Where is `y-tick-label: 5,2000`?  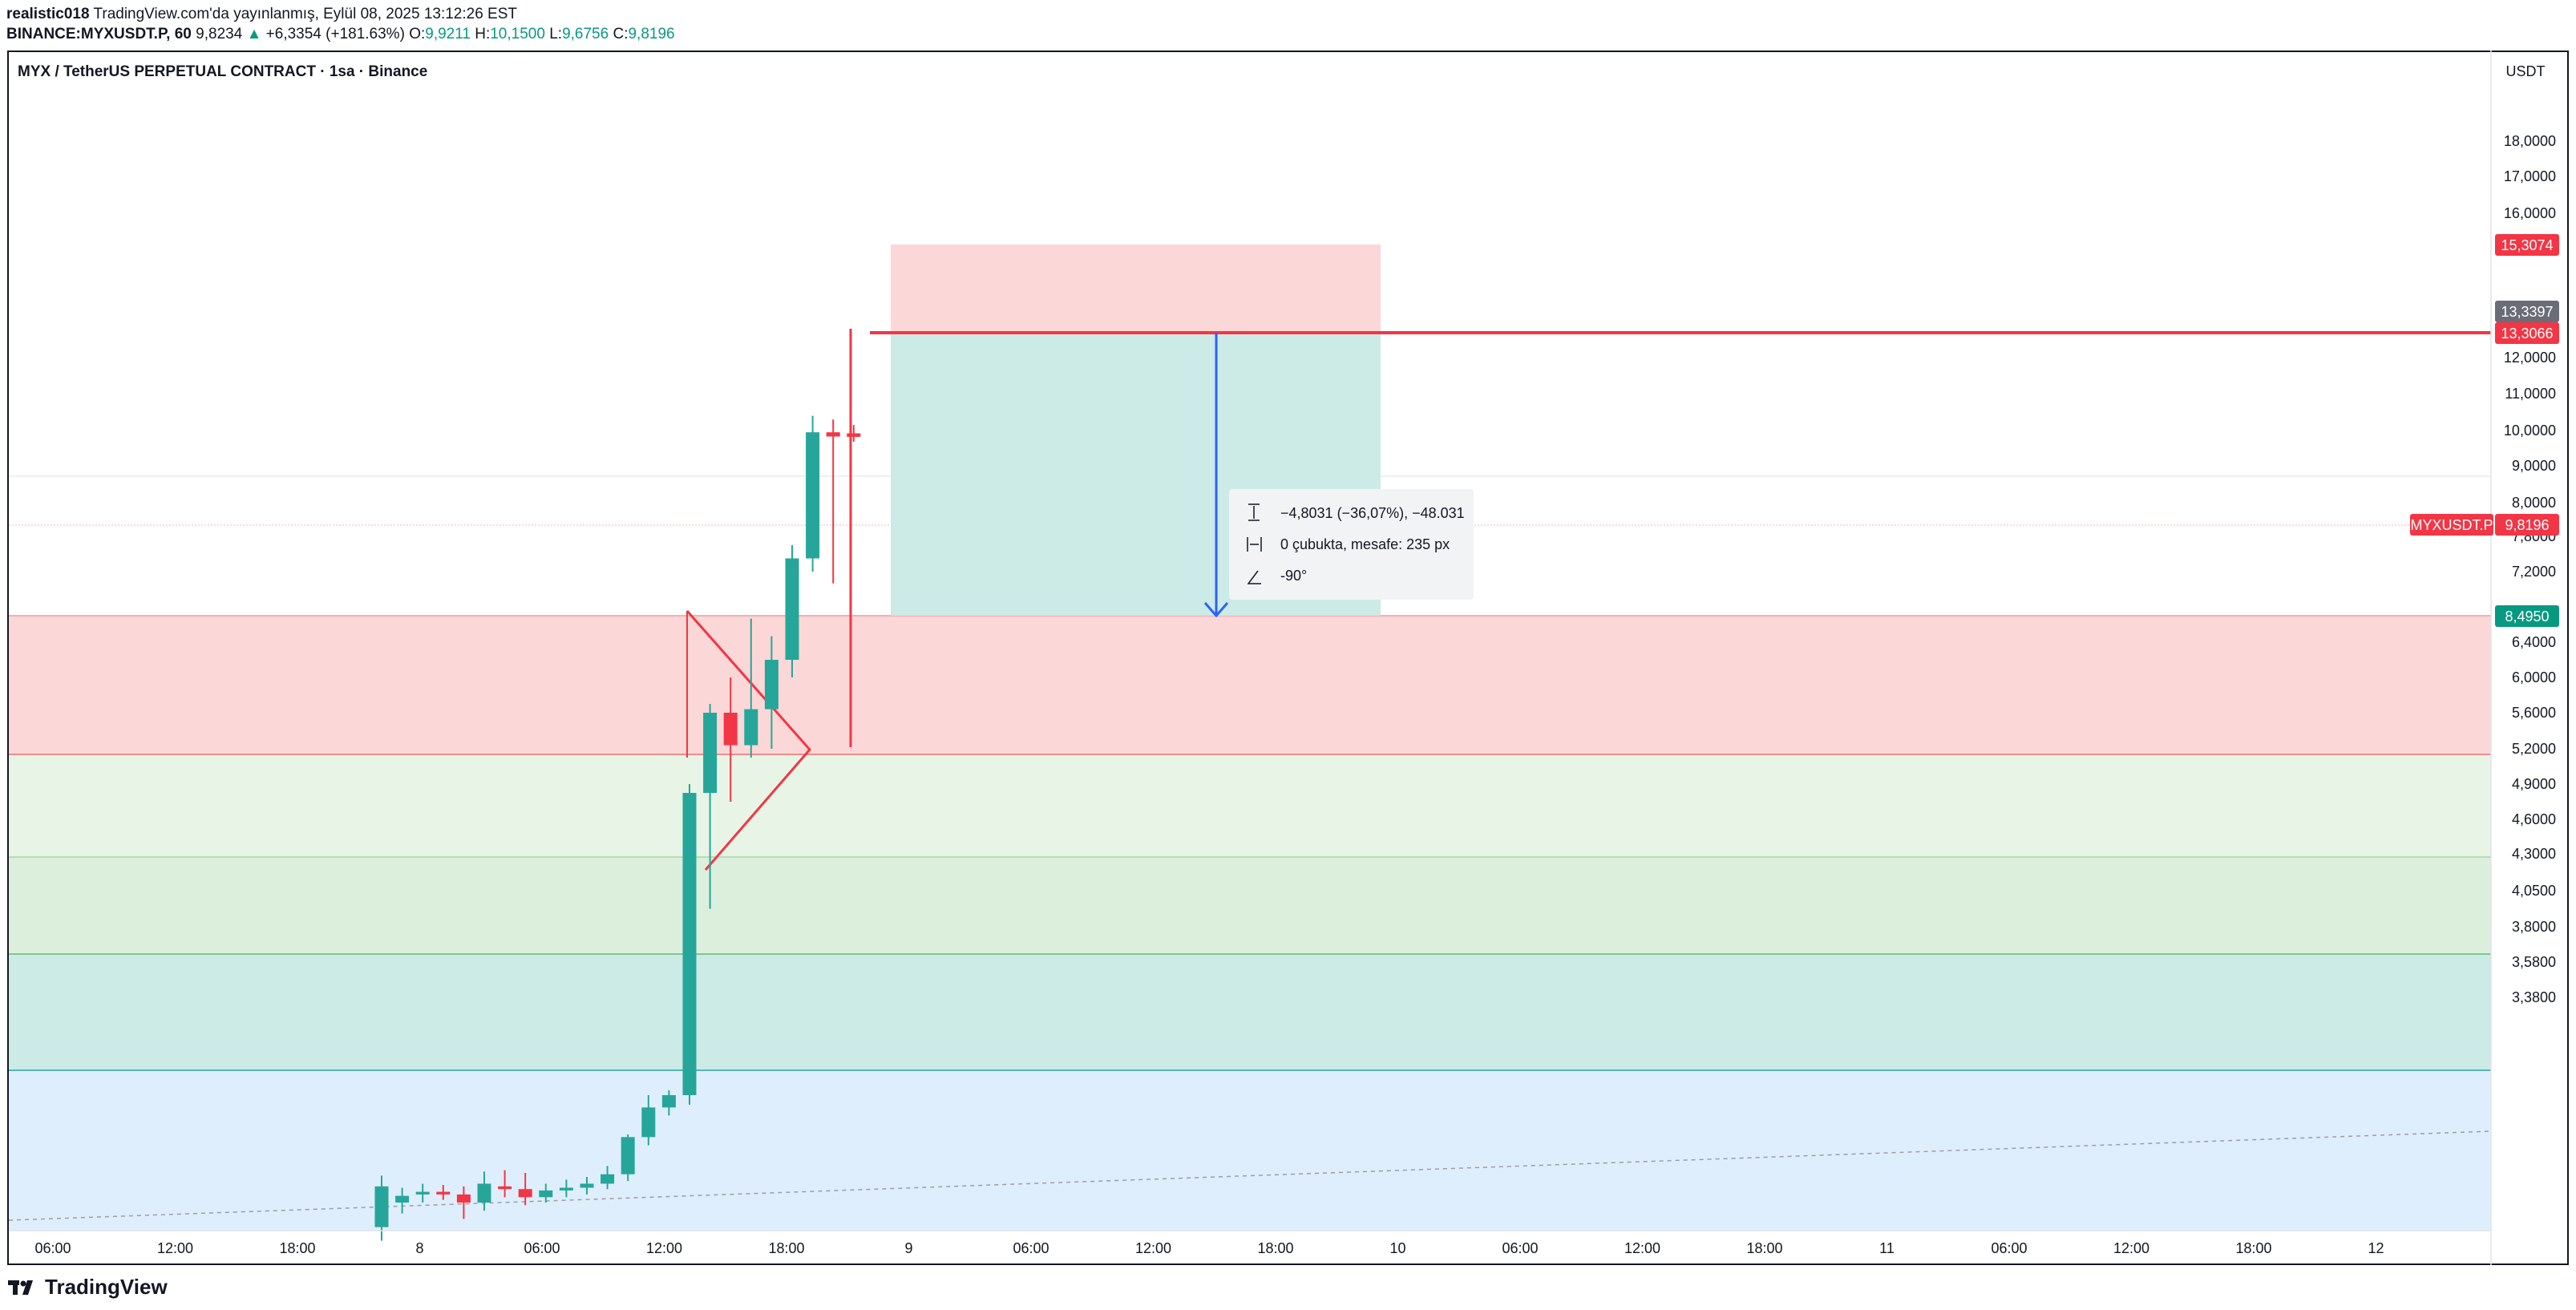 y-tick-label: 5,2000 is located at coordinates (2534, 749).